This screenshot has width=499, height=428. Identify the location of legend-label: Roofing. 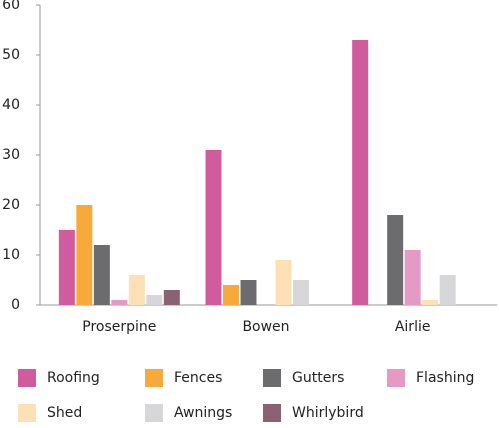
(73, 378).